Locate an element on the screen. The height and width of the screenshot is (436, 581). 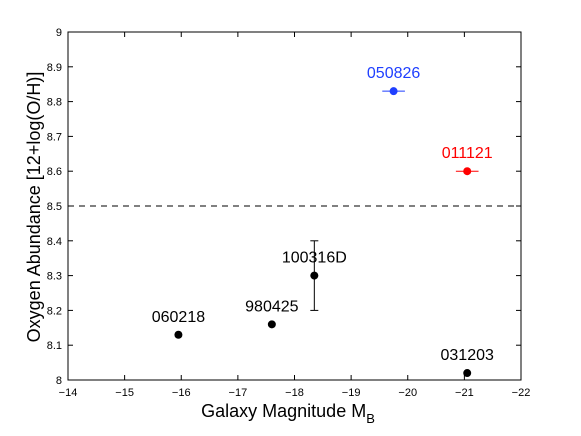
y-tick-label: 8.7 is located at coordinates (54, 137).